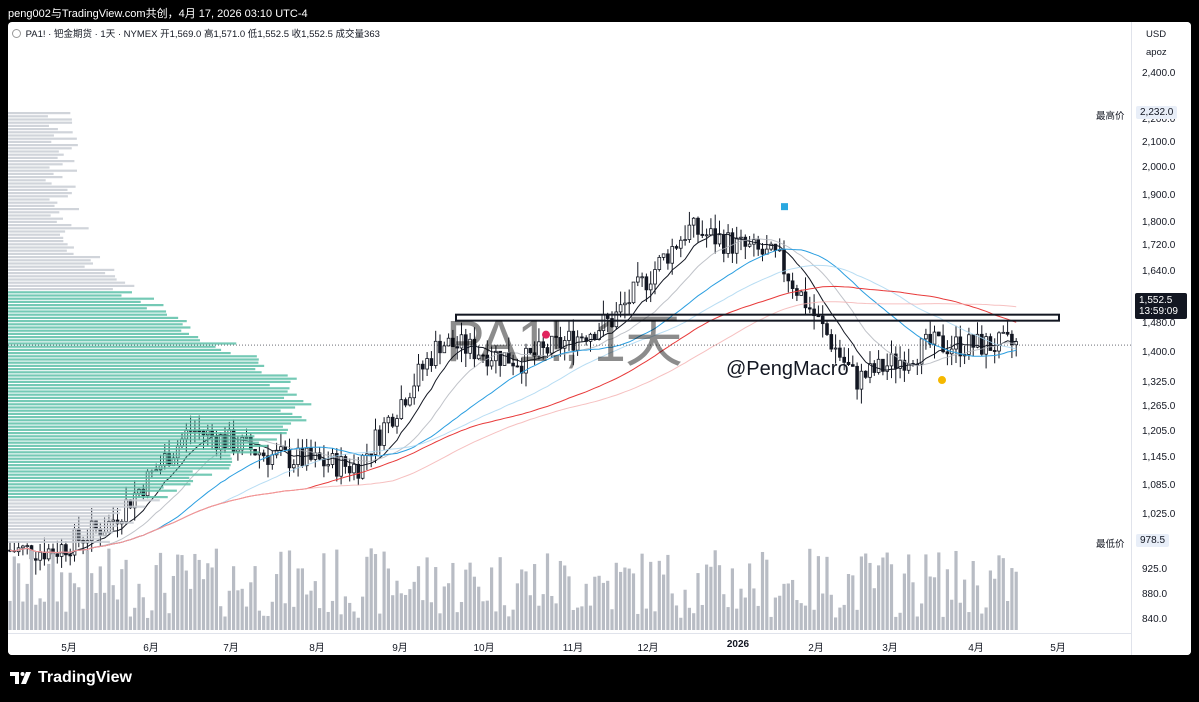 Image resolution: width=1199 pixels, height=702 pixels. I want to click on legend-high-label: 高, so click(208, 34).